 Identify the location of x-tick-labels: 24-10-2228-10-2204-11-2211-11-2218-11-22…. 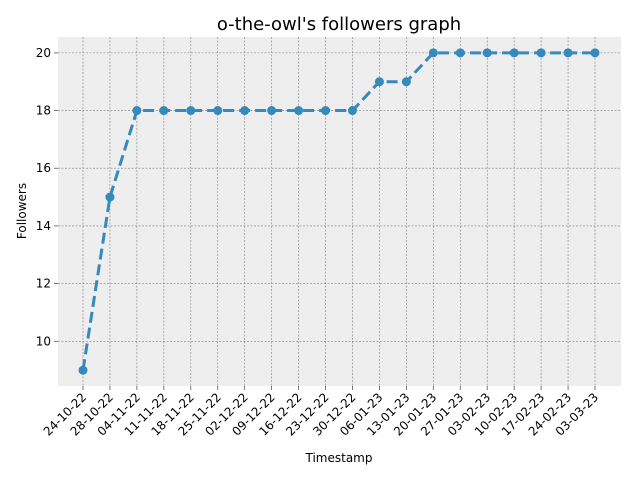
(321, 412).